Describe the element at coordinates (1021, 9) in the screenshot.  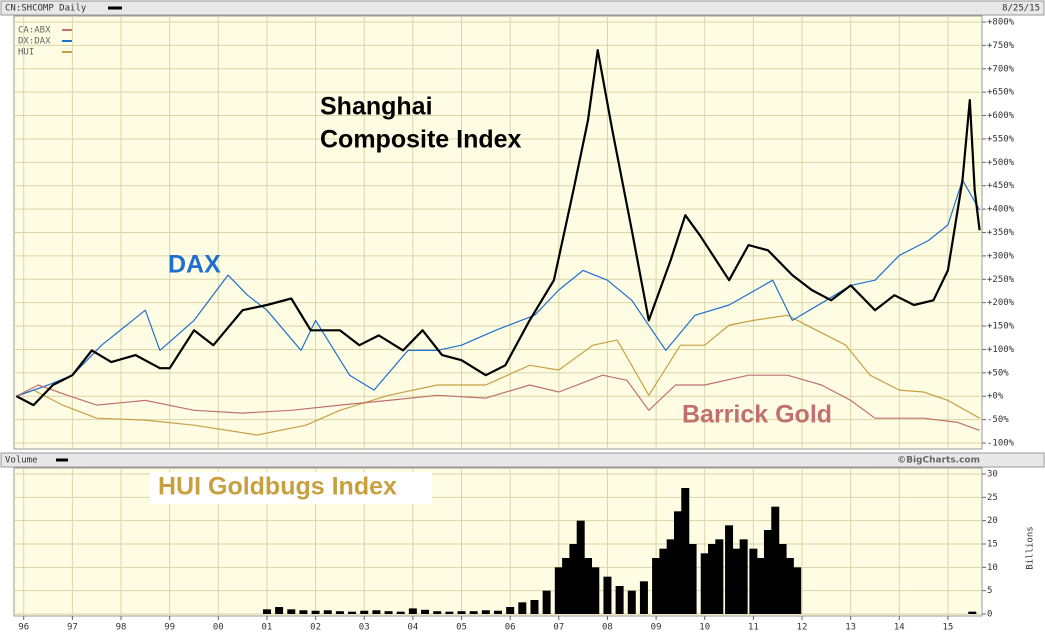
I see `chart-date: 8/25/15` at that location.